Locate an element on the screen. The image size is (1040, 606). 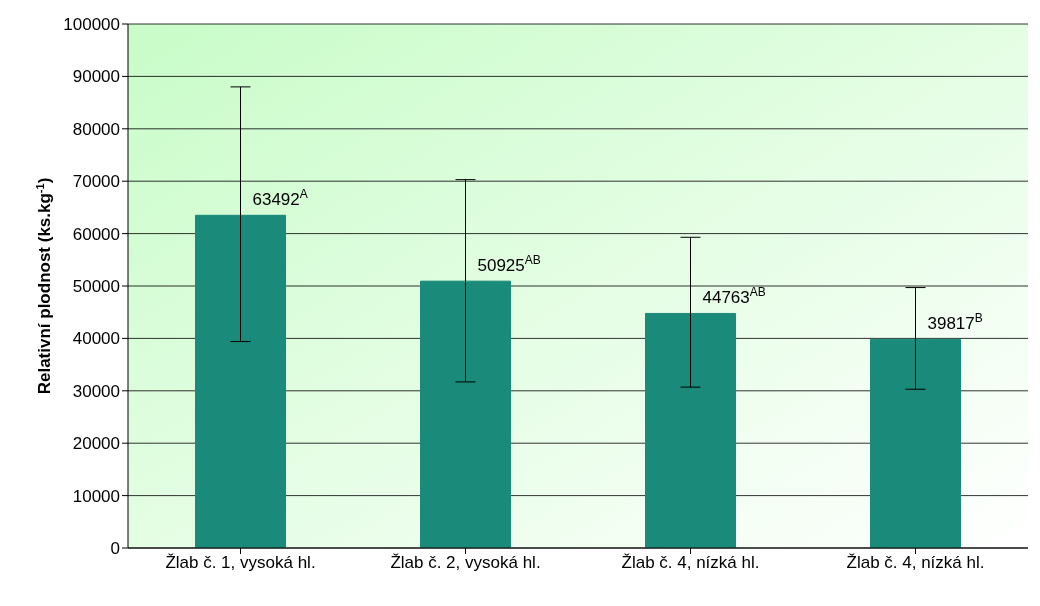
y-tick-label: 30000 is located at coordinates (96, 391).